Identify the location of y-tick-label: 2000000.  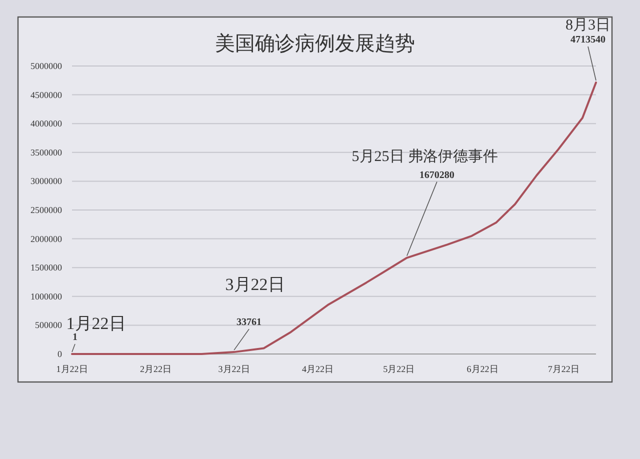
(46, 239).